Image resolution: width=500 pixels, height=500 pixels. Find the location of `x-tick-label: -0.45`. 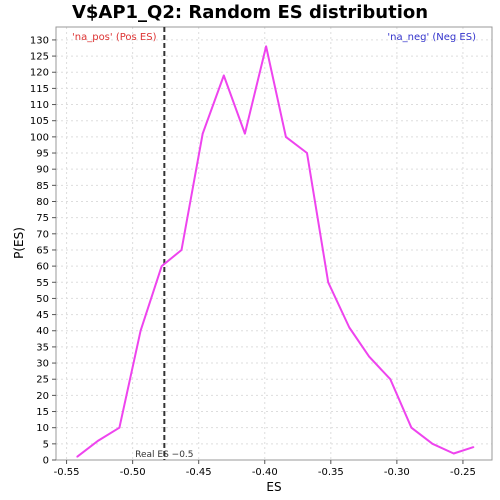

x-tick-label: -0.45 is located at coordinates (199, 472).